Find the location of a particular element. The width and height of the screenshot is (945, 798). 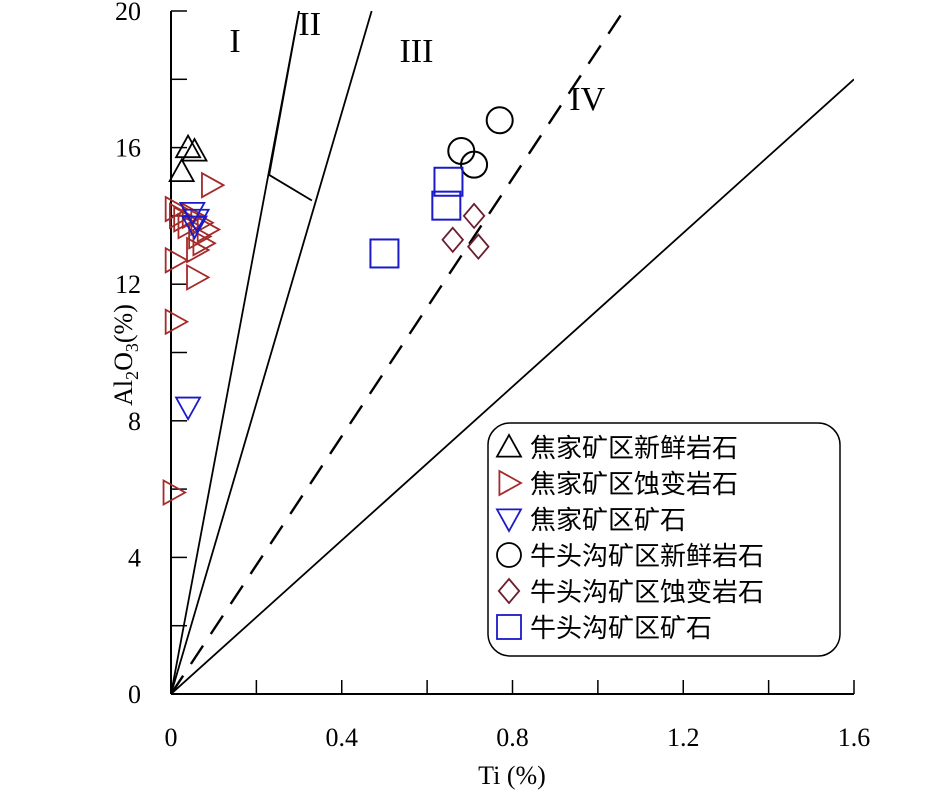

legend-box is located at coordinates (664, 539).